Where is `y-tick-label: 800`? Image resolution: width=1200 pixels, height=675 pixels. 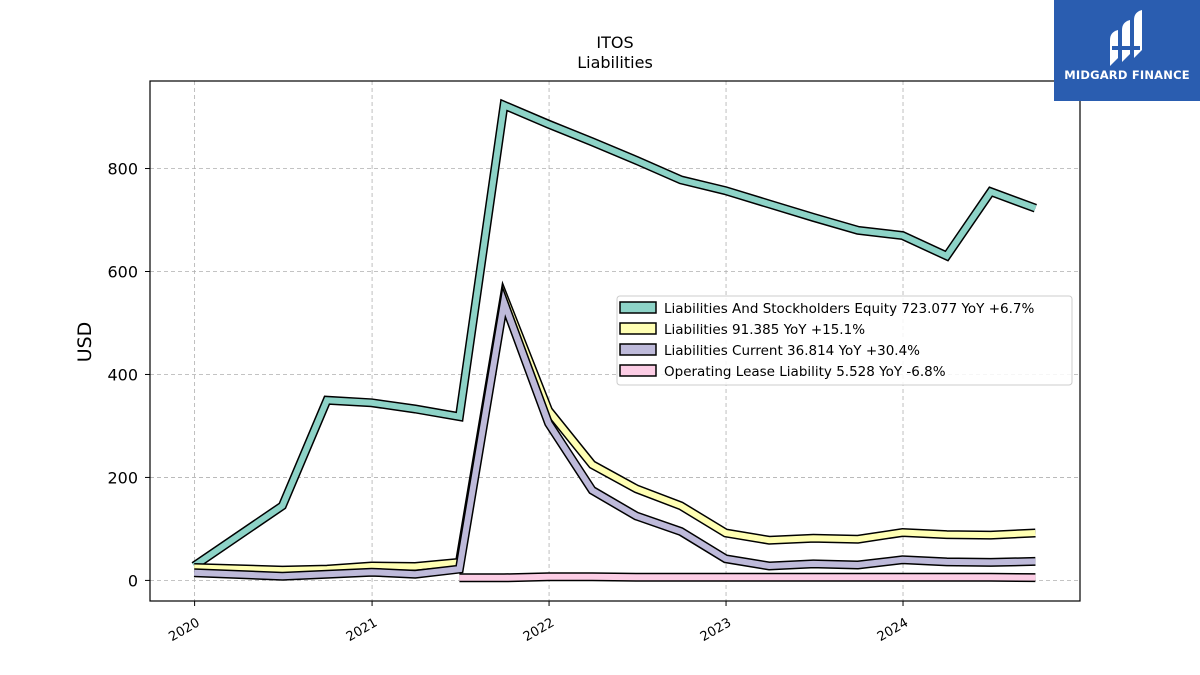 y-tick-label: 800 is located at coordinates (122, 169).